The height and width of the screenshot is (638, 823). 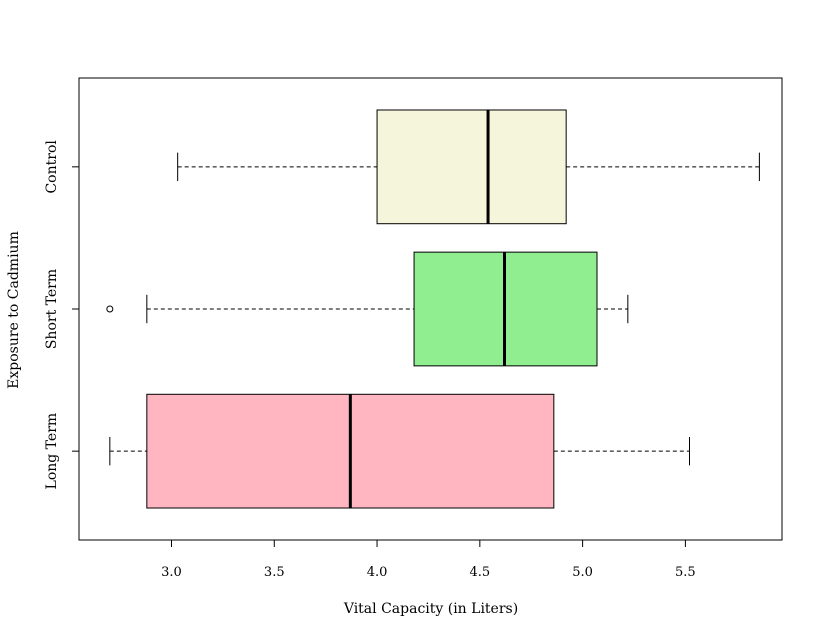 What do you see at coordinates (52, 451) in the screenshot?
I see `y-category-label: Long Term` at bounding box center [52, 451].